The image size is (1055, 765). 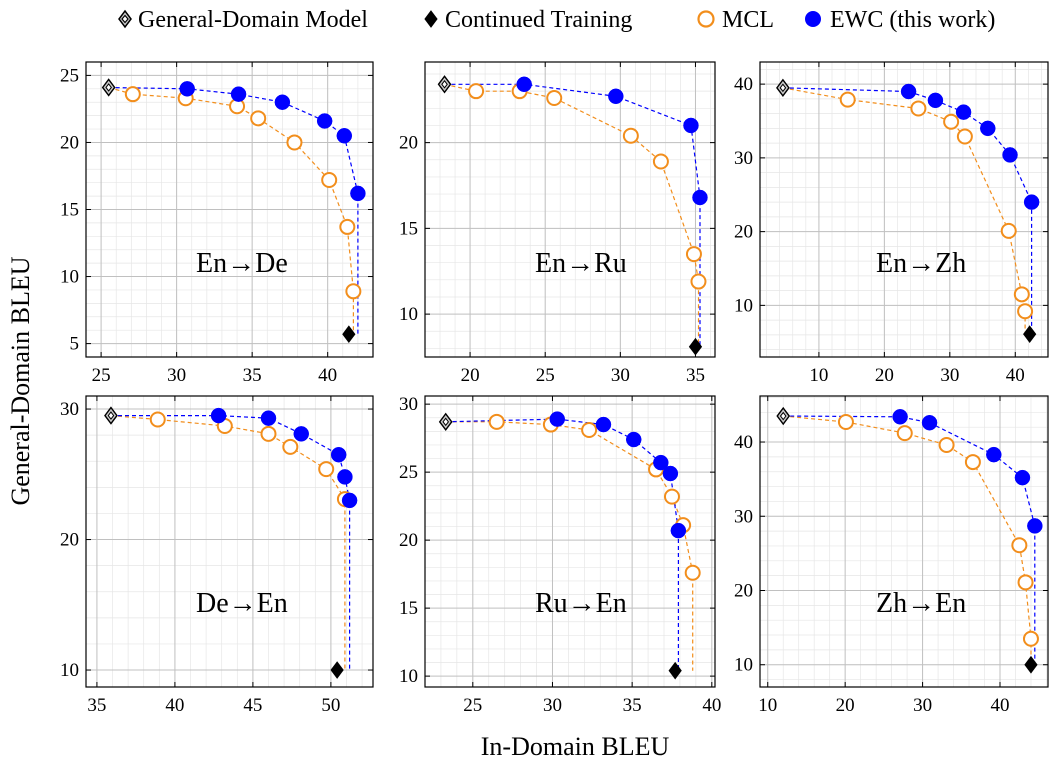 What do you see at coordinates (408, 228) in the screenshot?
I see `y-tick-label: 15` at bounding box center [408, 228].